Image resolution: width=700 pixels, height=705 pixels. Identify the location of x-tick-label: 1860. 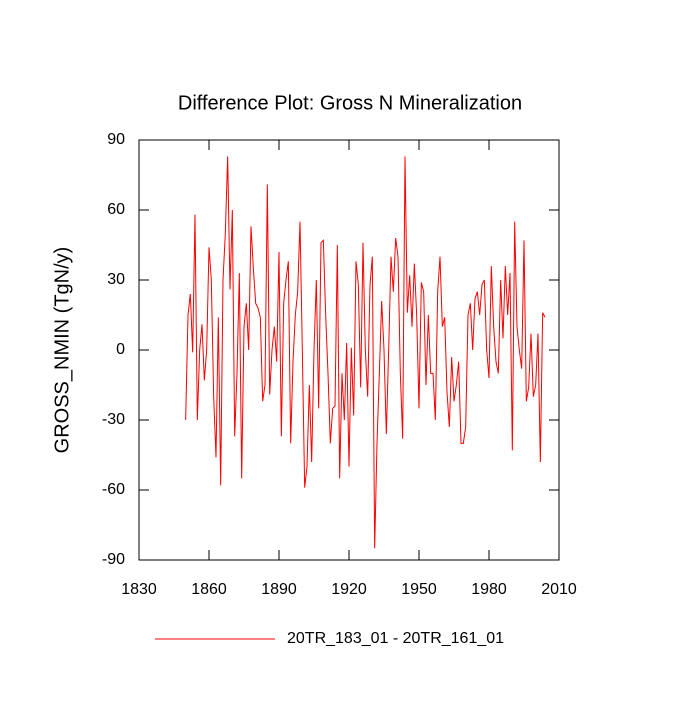
(209, 589).